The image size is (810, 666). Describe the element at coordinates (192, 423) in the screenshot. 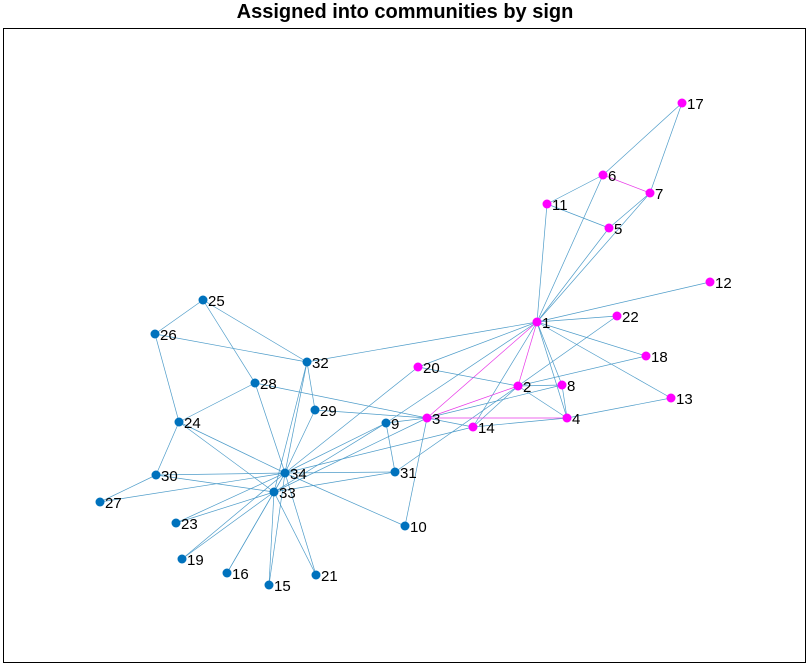

I see `node-label-24: 24` at that location.